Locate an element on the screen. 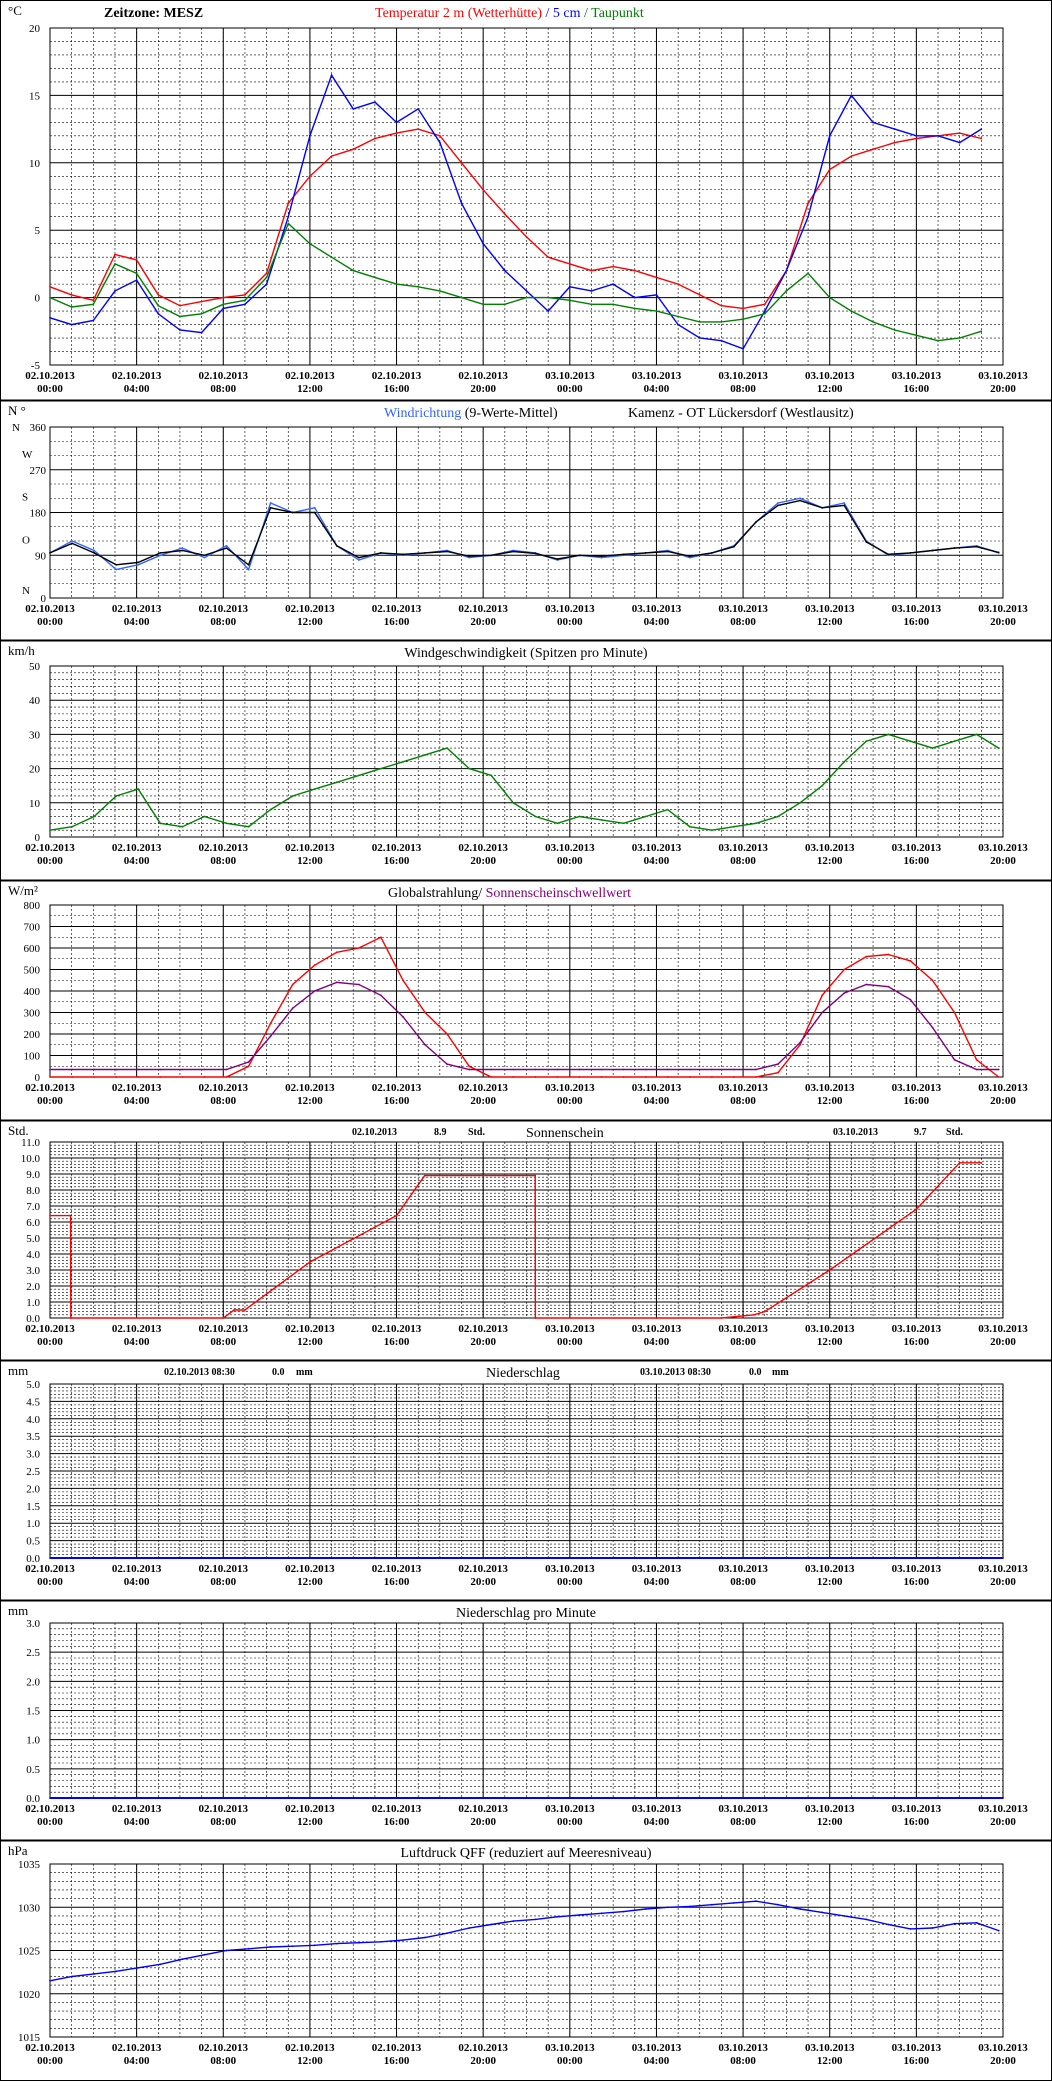  annotation-date: 02.10.2013 08:30 is located at coordinates (199, 1372).